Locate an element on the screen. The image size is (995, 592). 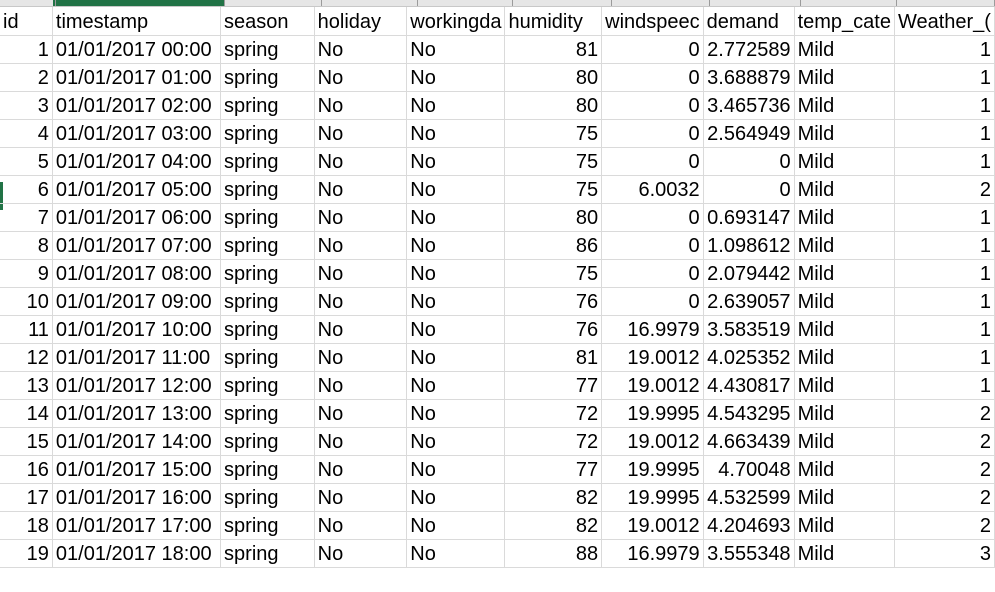
weather-cell: 3 is located at coordinates (944, 553).